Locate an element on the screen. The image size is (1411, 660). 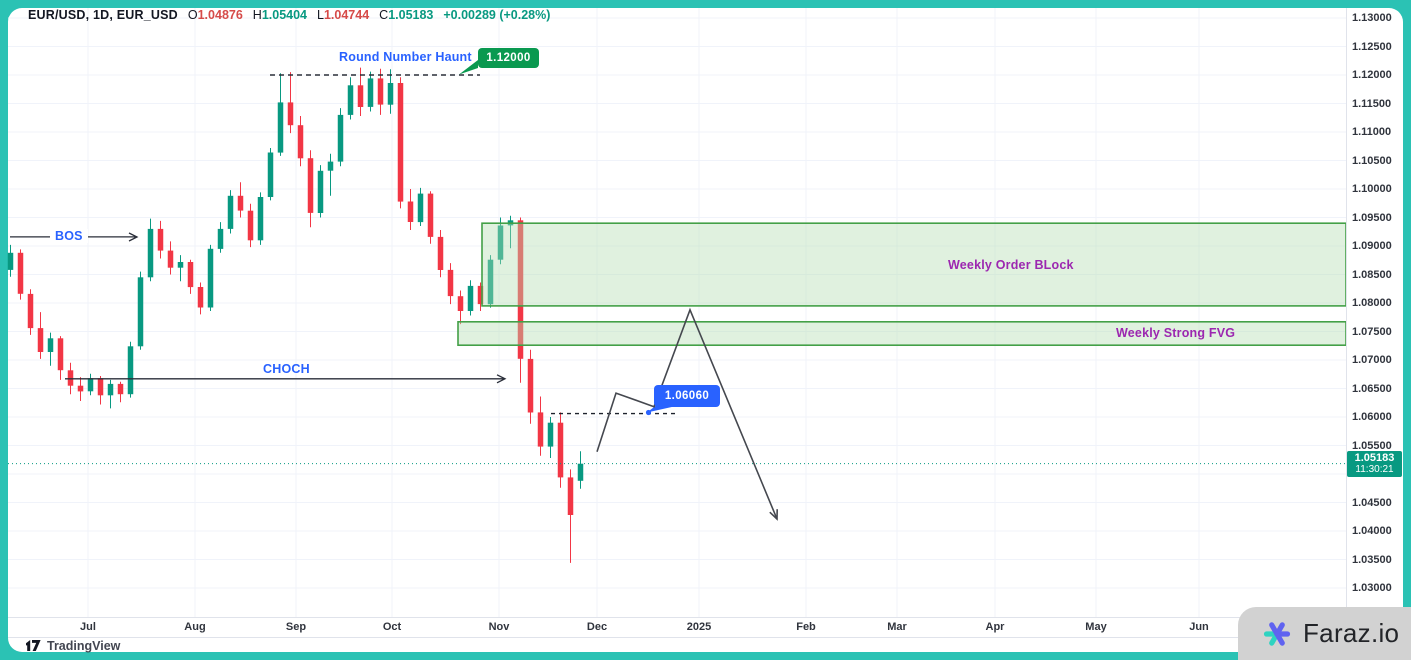
close-value: C1.05183 is located at coordinates (406, 15).